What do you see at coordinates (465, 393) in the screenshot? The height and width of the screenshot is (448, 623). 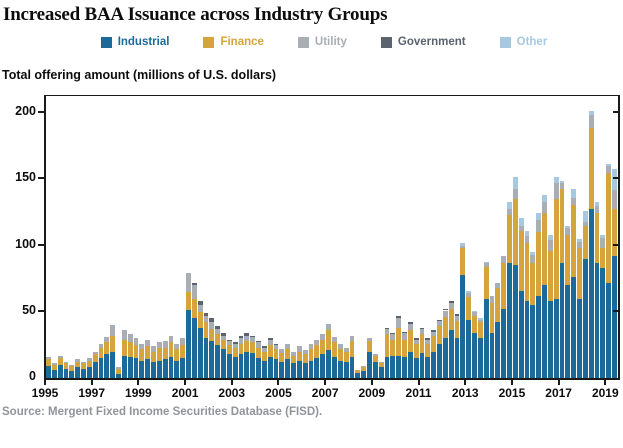 I see `x-tick-label: 2013` at bounding box center [465, 393].